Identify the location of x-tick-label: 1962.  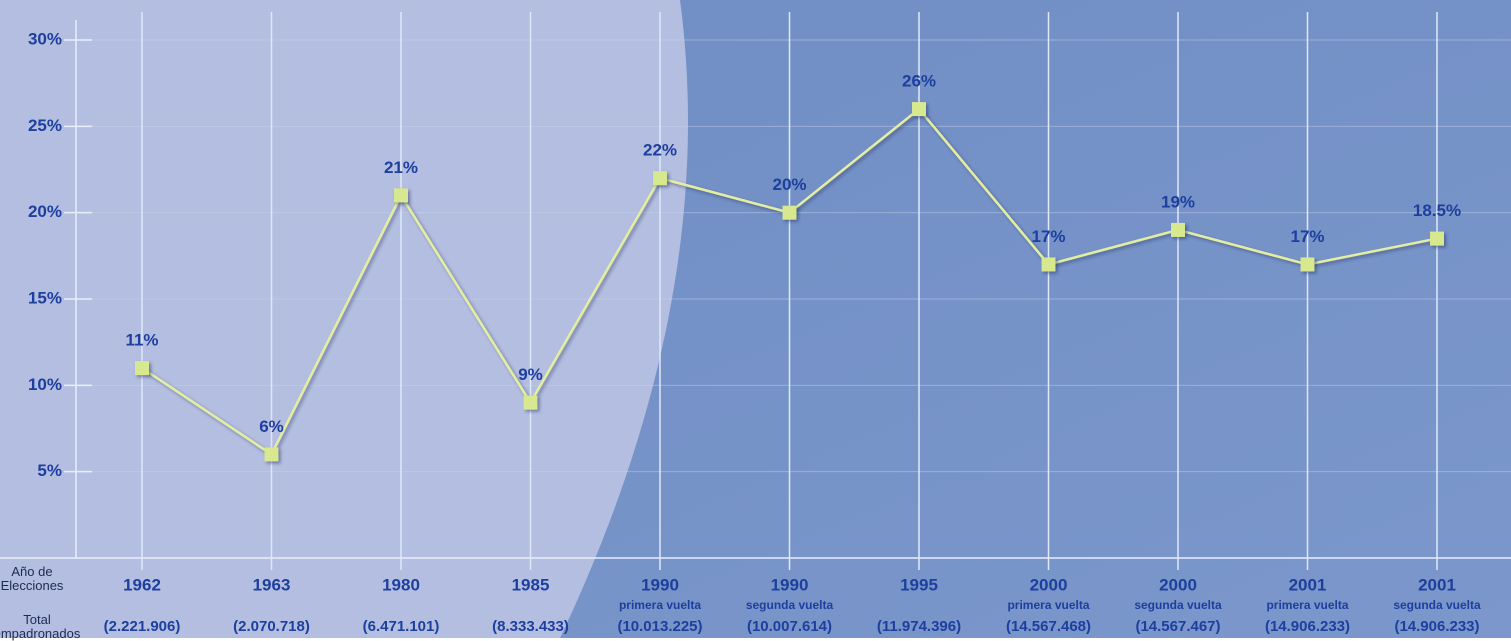
(142, 584).